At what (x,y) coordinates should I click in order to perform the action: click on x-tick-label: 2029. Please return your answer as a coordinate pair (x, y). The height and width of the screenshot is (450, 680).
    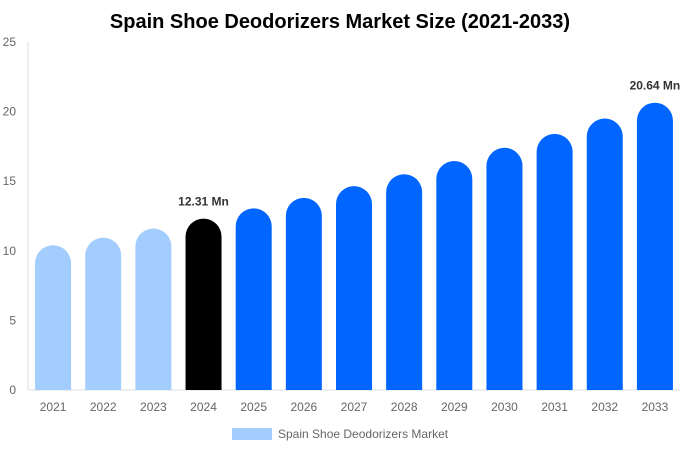
    Looking at the image, I should click on (454, 407).